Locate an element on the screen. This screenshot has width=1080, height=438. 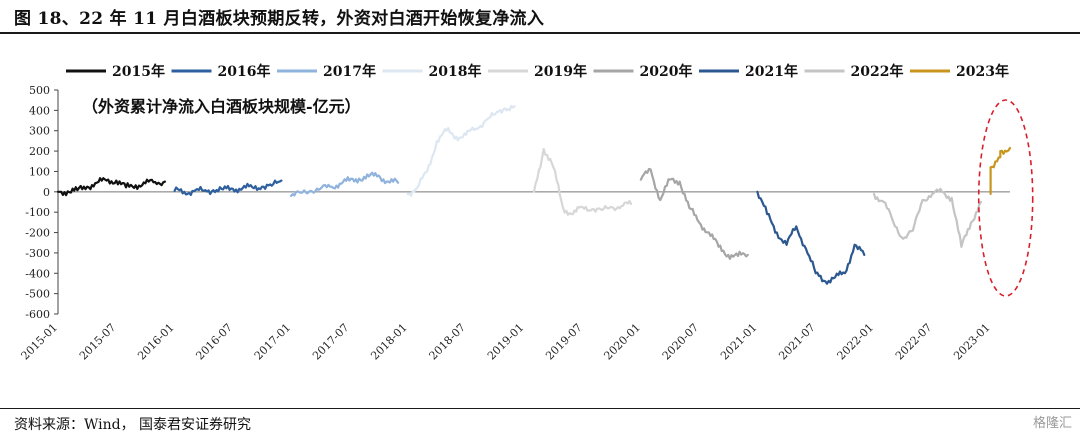
bottom-rule is located at coordinates (540, 408).